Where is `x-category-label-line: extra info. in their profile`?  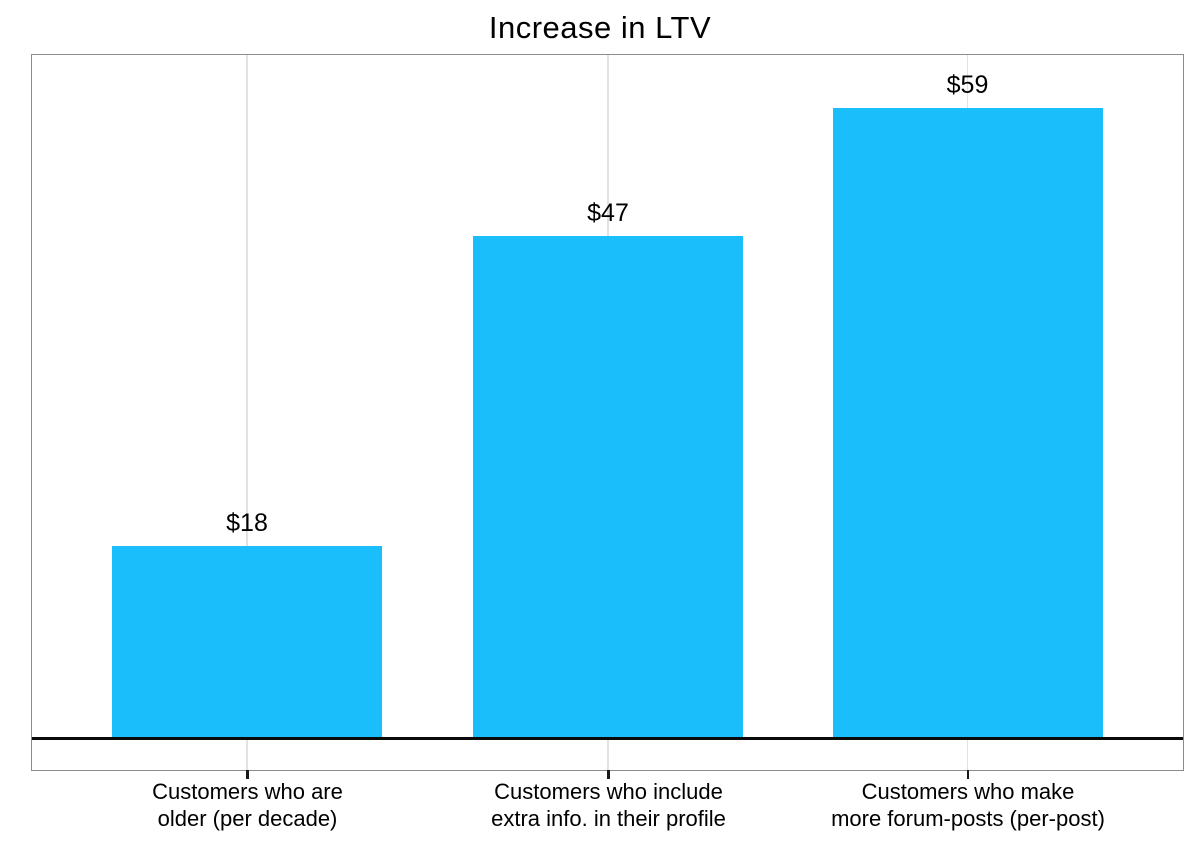
x-category-label-line: extra info. in their profile is located at coordinates (608, 818).